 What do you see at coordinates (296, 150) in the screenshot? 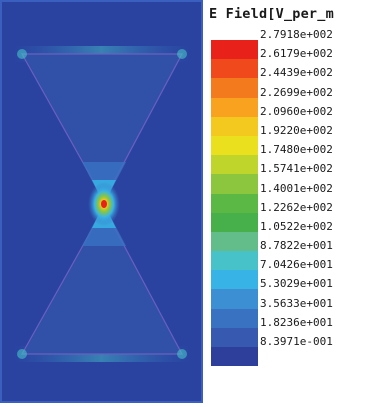
I see `legend-value-label: 1.7480e+002` at bounding box center [296, 150].